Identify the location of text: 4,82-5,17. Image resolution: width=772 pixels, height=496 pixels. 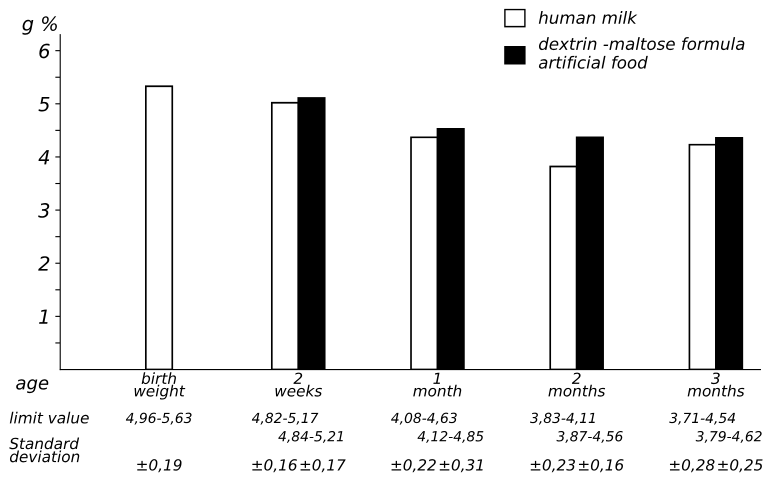
(285, 418).